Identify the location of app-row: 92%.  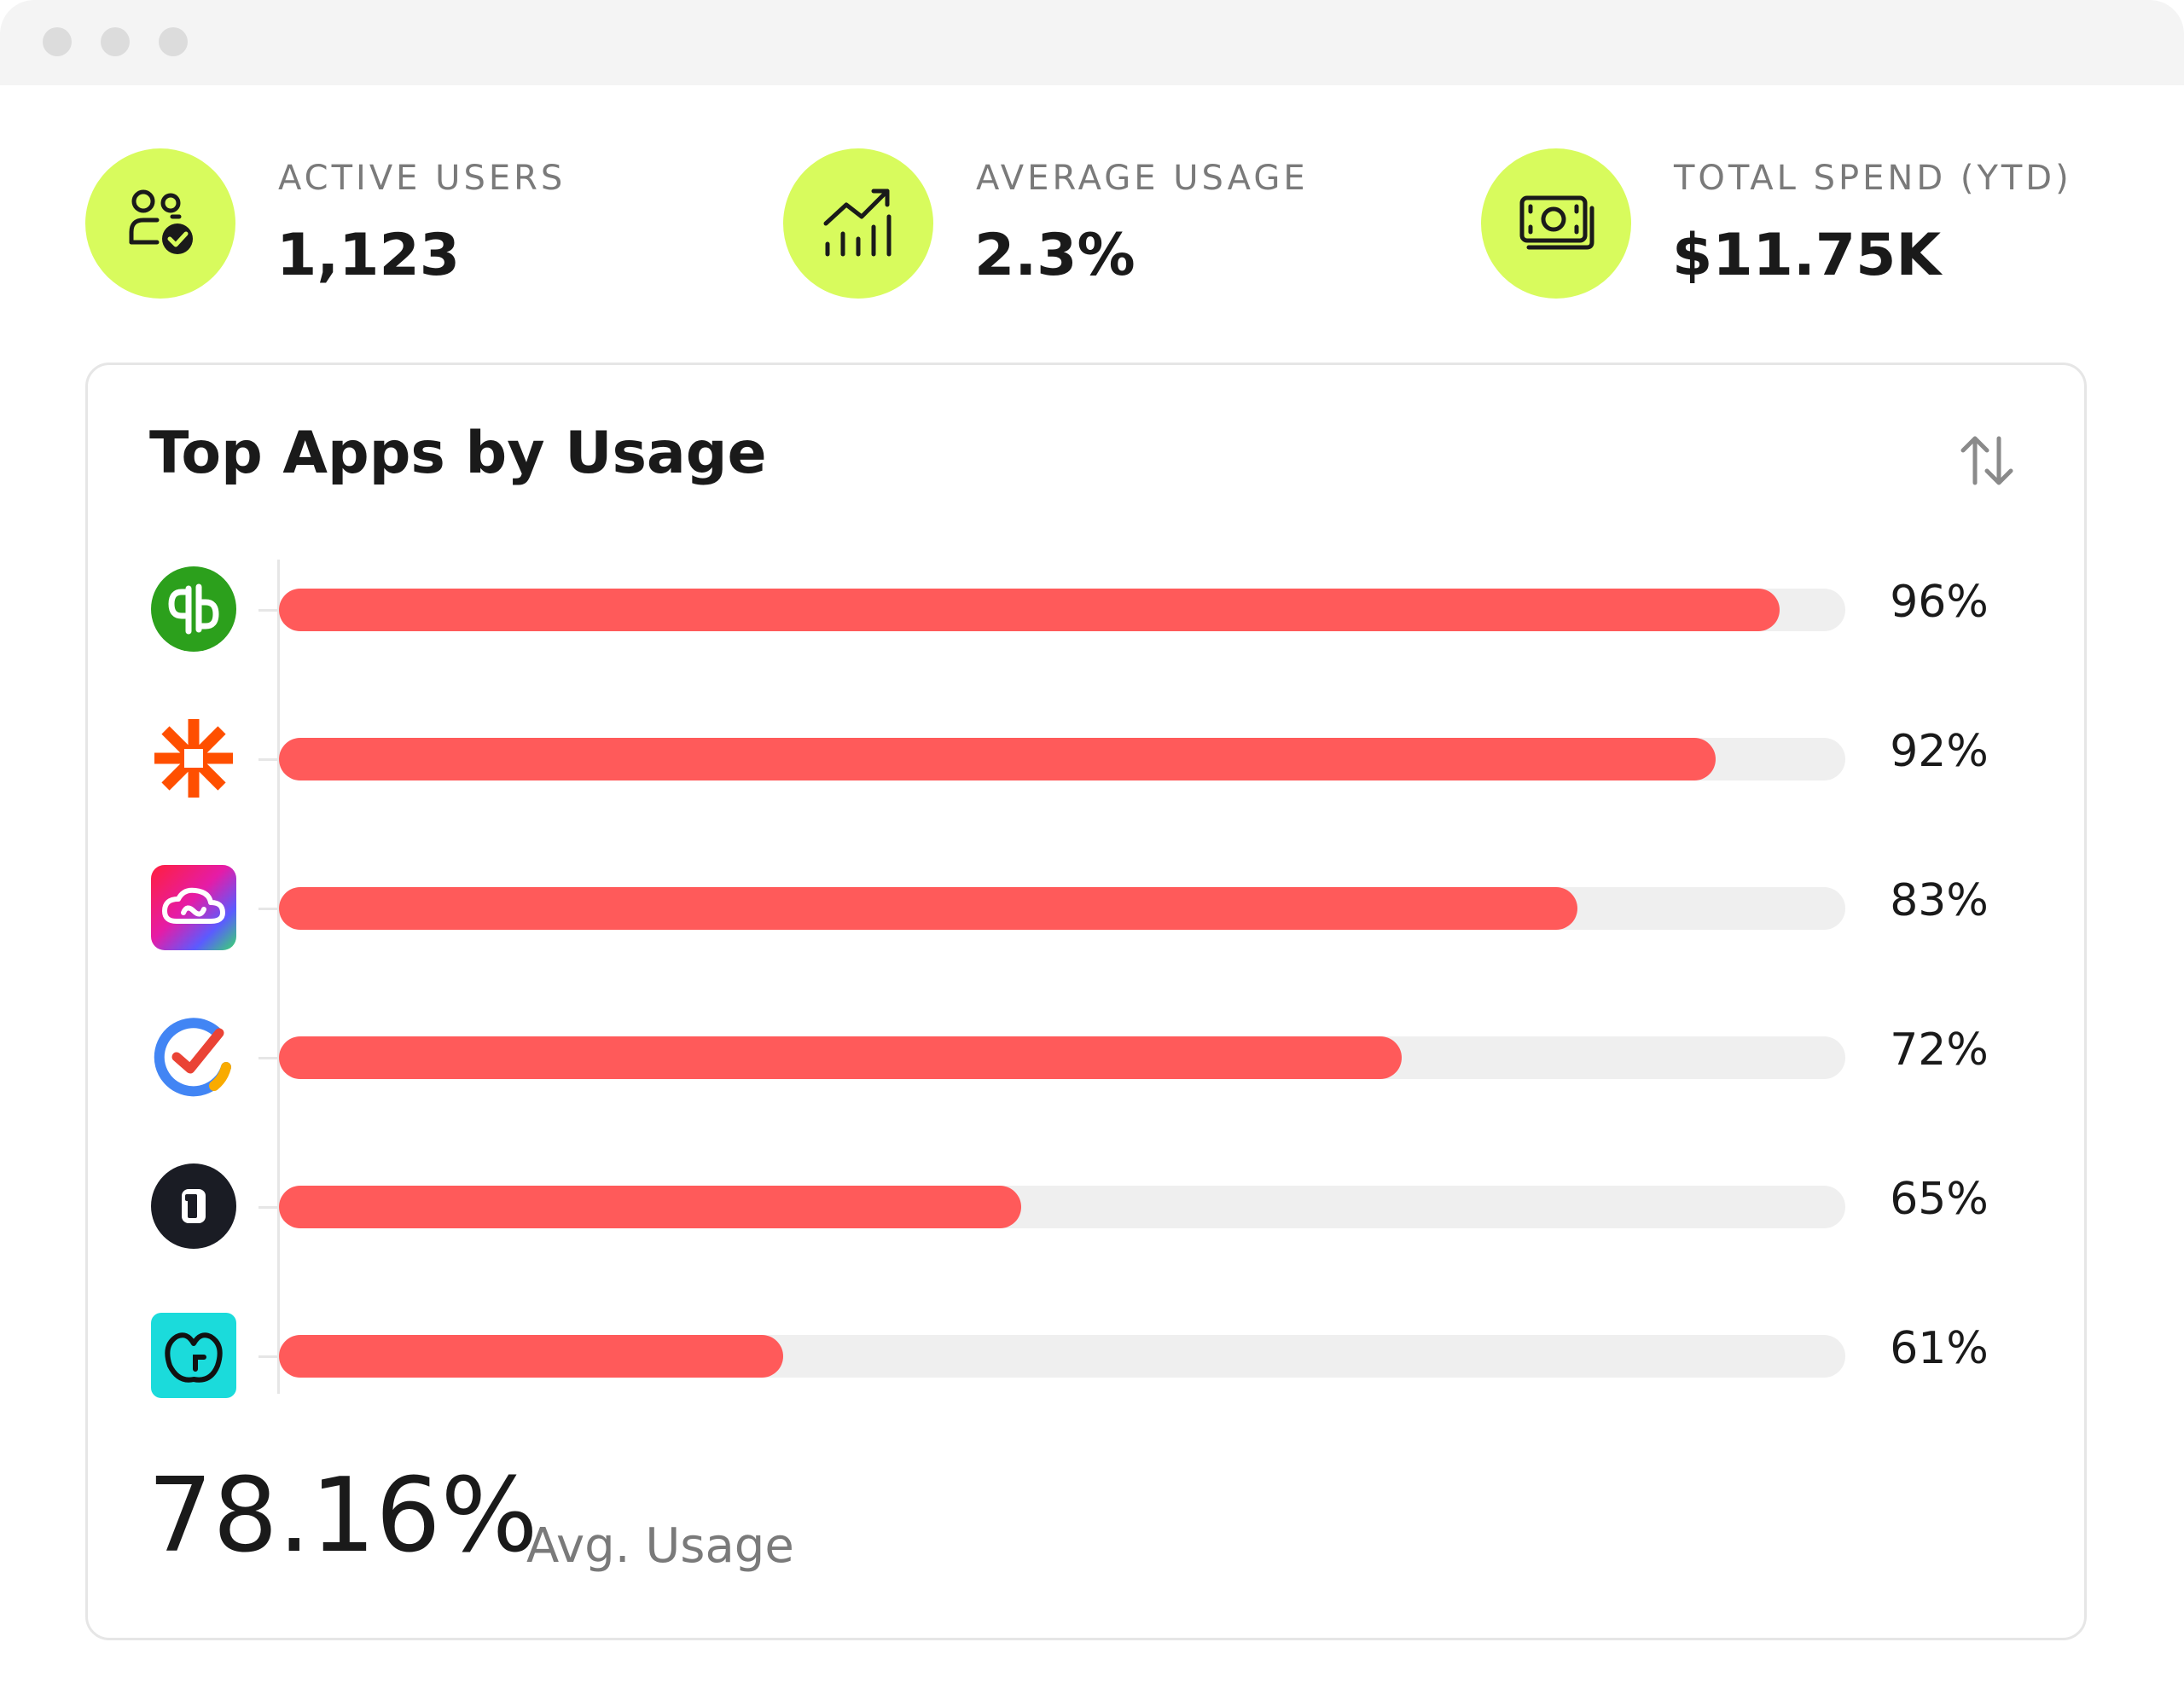
(1089, 760).